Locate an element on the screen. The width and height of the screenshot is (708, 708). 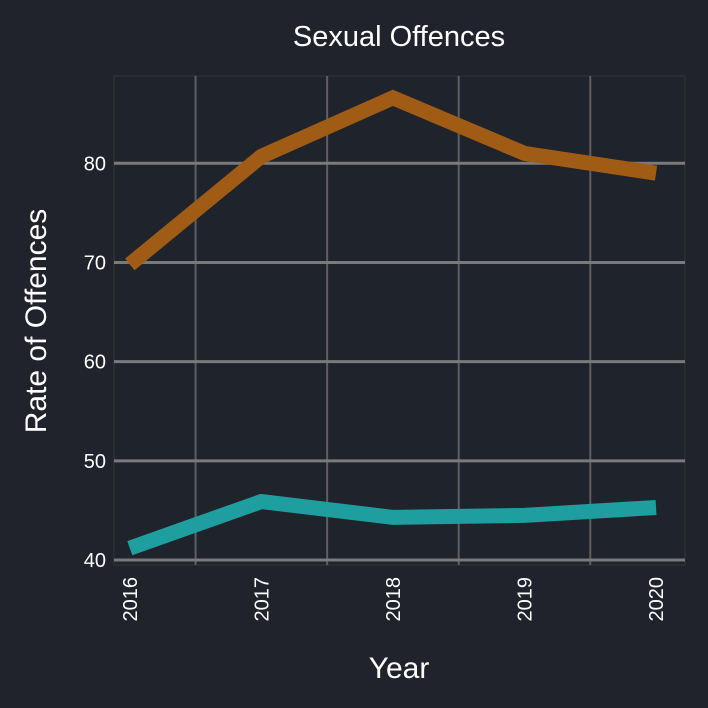
x-axis-title: Year is located at coordinates (399, 668).